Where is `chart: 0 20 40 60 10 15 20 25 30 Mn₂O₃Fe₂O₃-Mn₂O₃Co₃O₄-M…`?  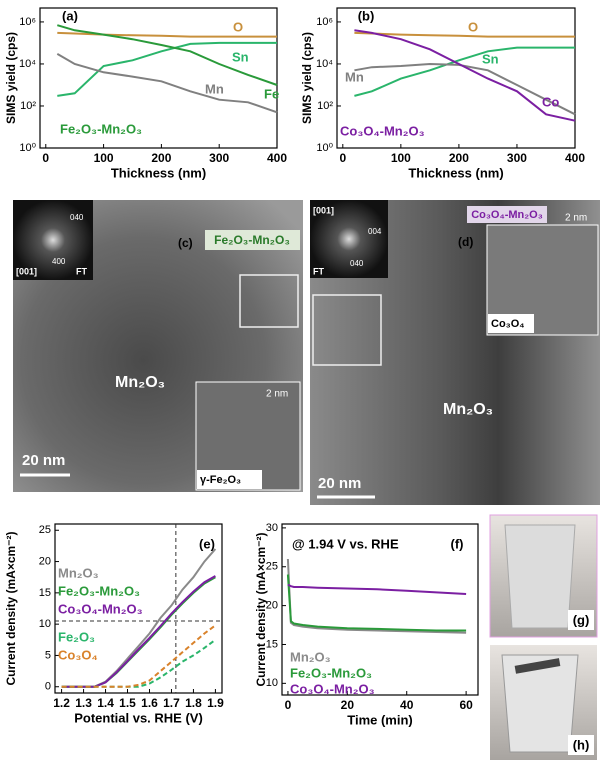 chart: 0 20 40 60 10 15 20 25 30 Mn₂O₃Fe₂O₃-Mn₂O₃Co₃O₄-M… is located at coordinates (366, 624).